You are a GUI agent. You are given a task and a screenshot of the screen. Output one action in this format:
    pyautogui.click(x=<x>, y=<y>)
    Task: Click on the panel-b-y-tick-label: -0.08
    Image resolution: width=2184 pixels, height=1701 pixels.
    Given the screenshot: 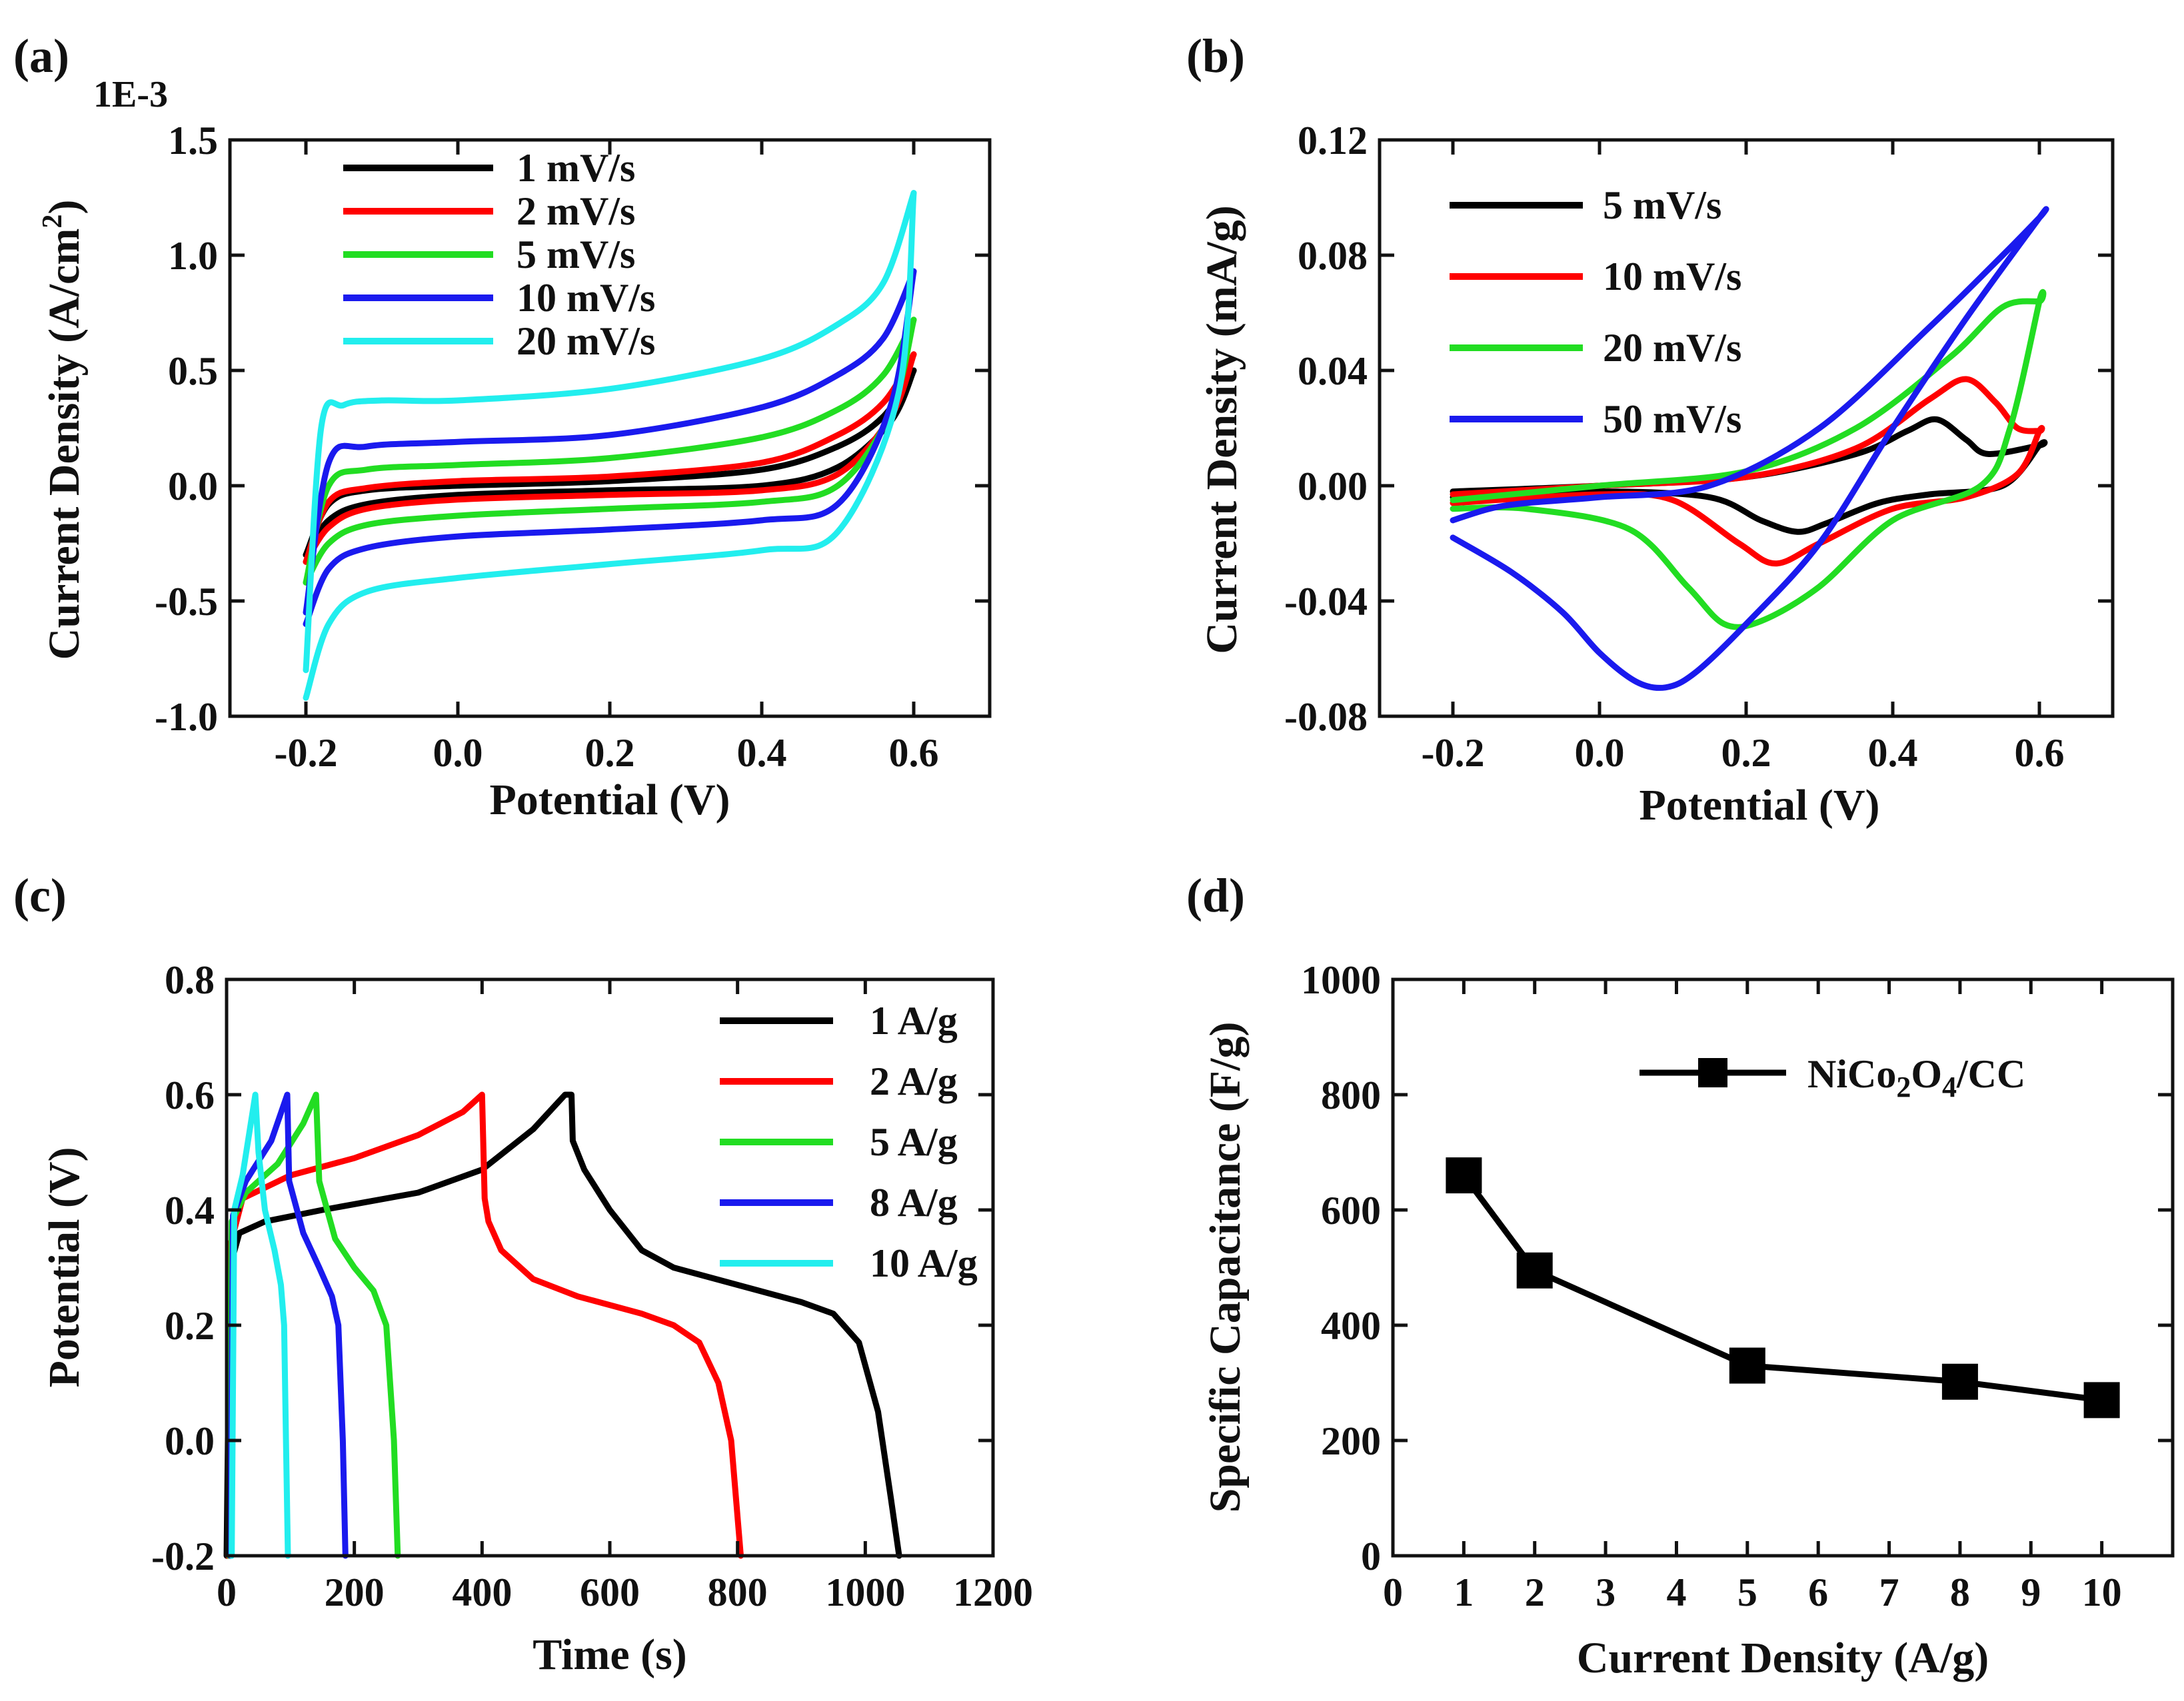 What is the action you would take?
    pyautogui.click(x=1326, y=717)
    